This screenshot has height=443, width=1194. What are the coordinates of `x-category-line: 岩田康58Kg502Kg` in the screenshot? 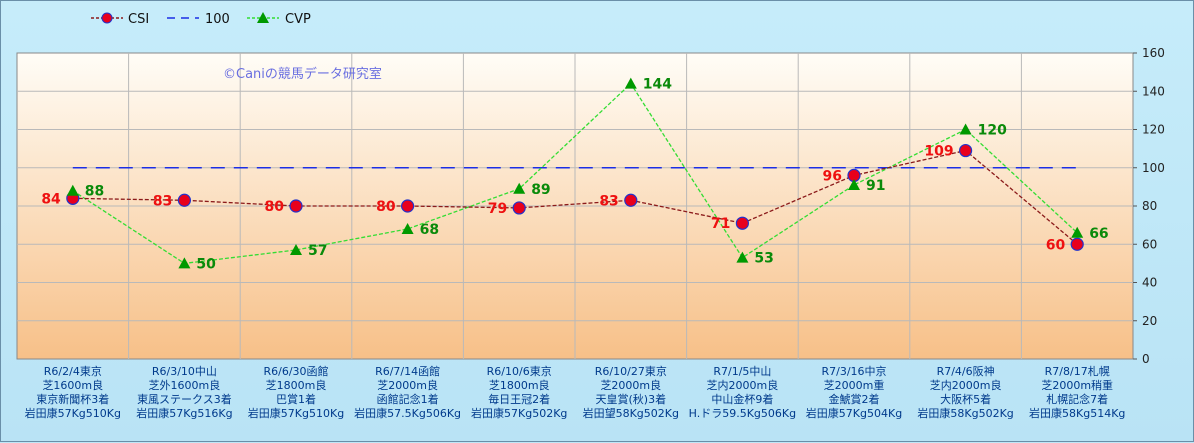 It's located at (965, 413).